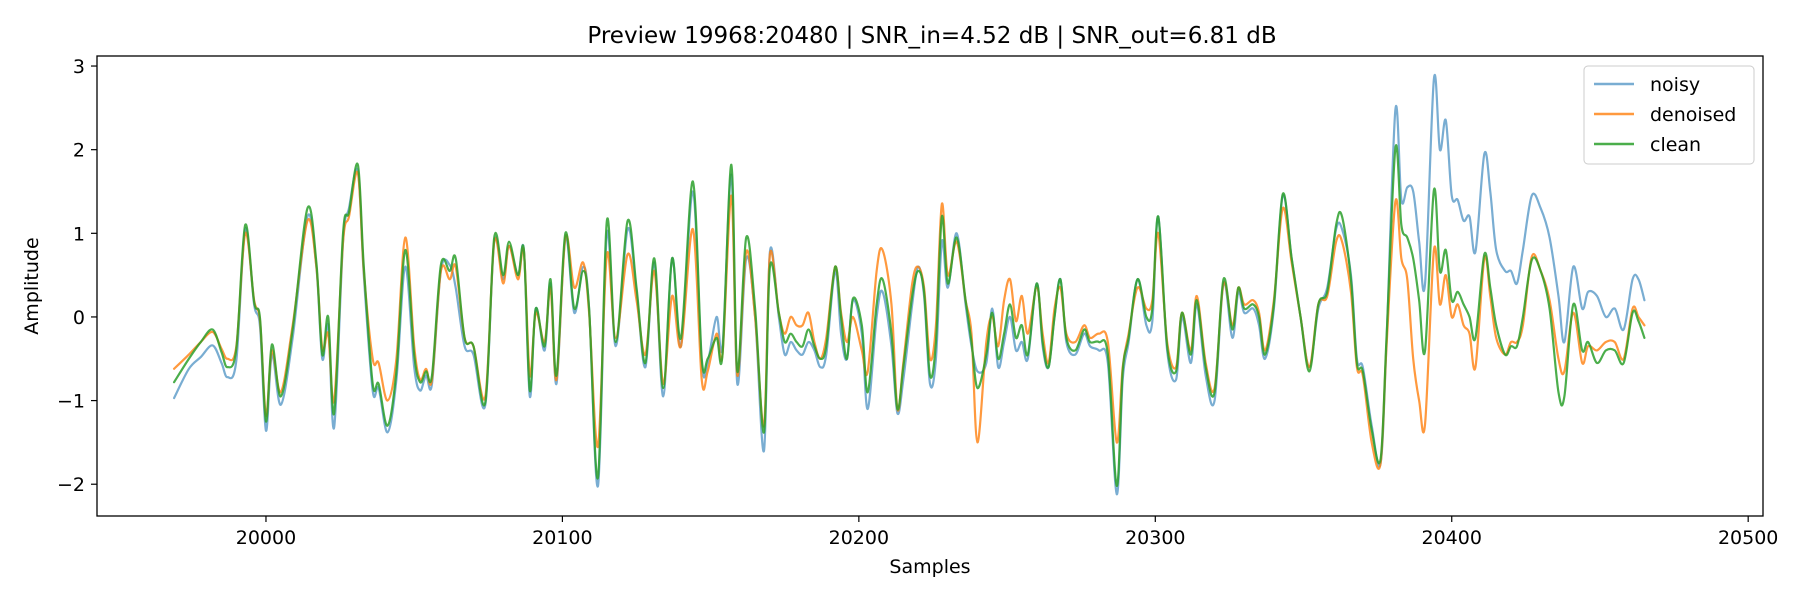  Describe the element at coordinates (562, 538) in the screenshot. I see `x-tick-label: 20100` at that location.